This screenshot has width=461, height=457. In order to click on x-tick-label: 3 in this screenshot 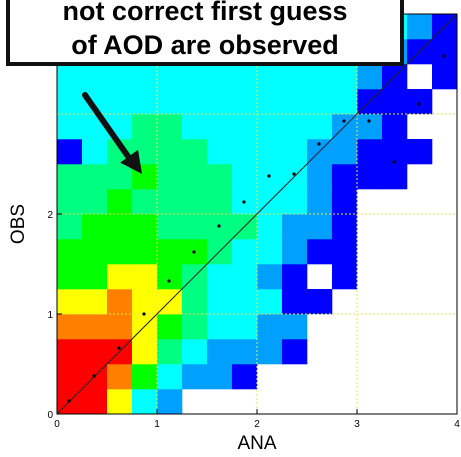, I will do `click(357, 424)`.